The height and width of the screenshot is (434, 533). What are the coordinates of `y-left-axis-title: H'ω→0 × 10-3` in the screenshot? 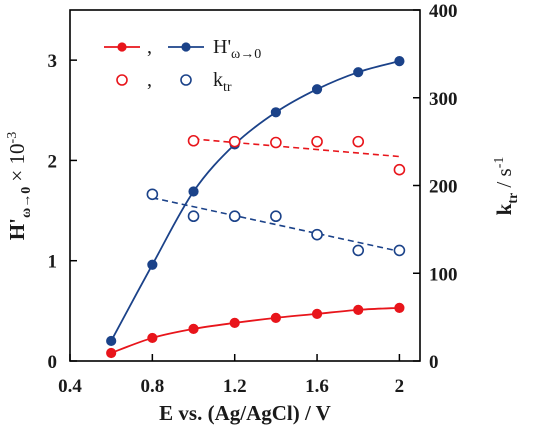 It's located at (19, 186).